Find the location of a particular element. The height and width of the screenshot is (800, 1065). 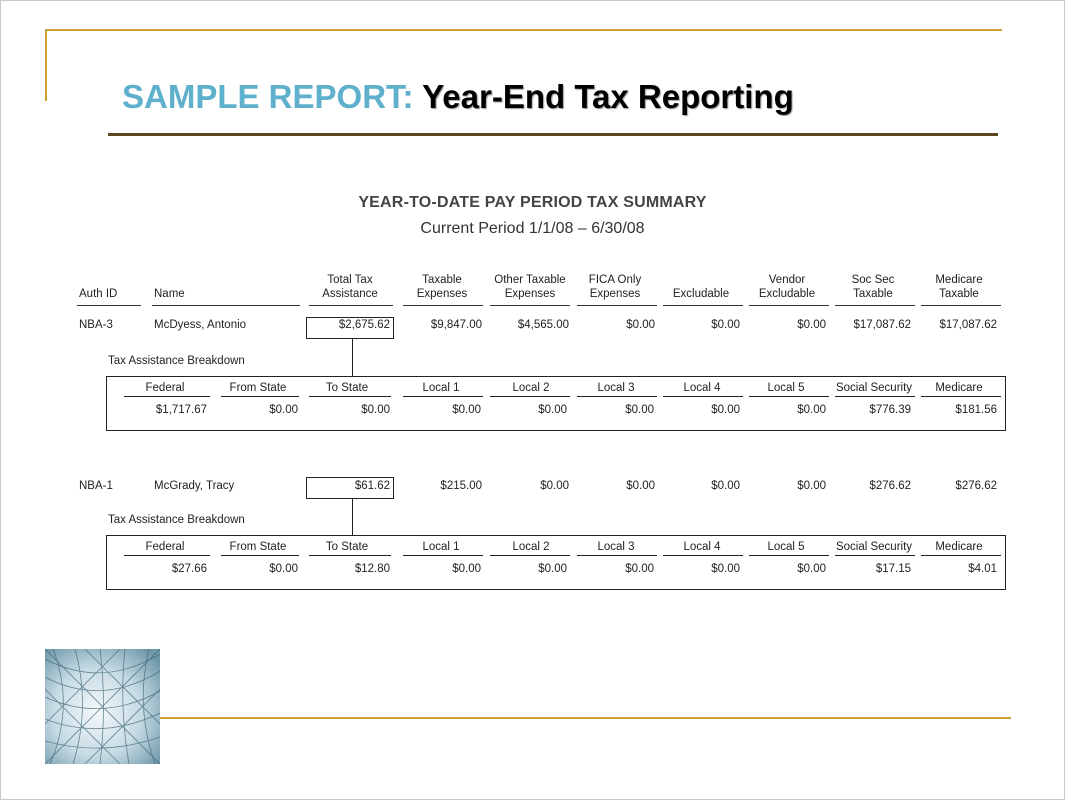

record-auth-id: NBA-1 is located at coordinates (96, 486).